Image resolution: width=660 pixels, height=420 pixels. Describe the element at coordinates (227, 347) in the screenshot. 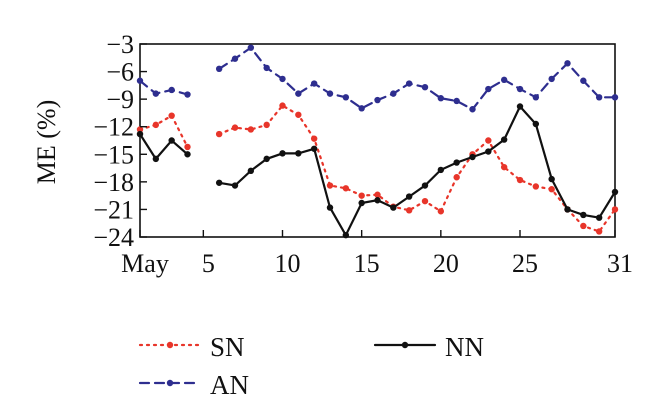

I see `legend-label: SN` at that location.